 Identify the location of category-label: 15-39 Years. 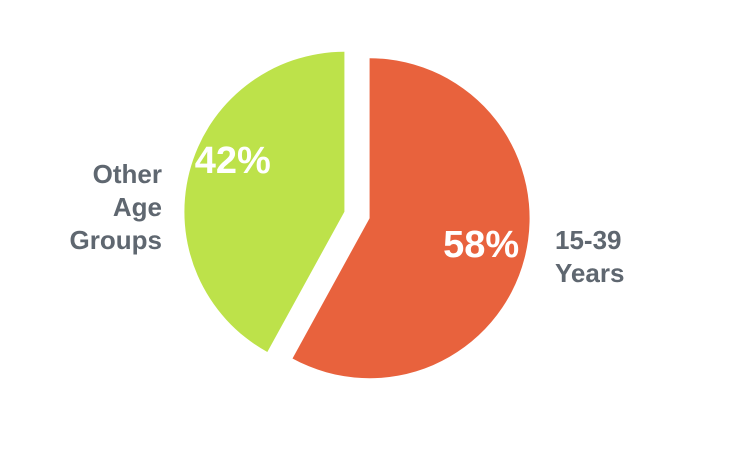
(590, 256).